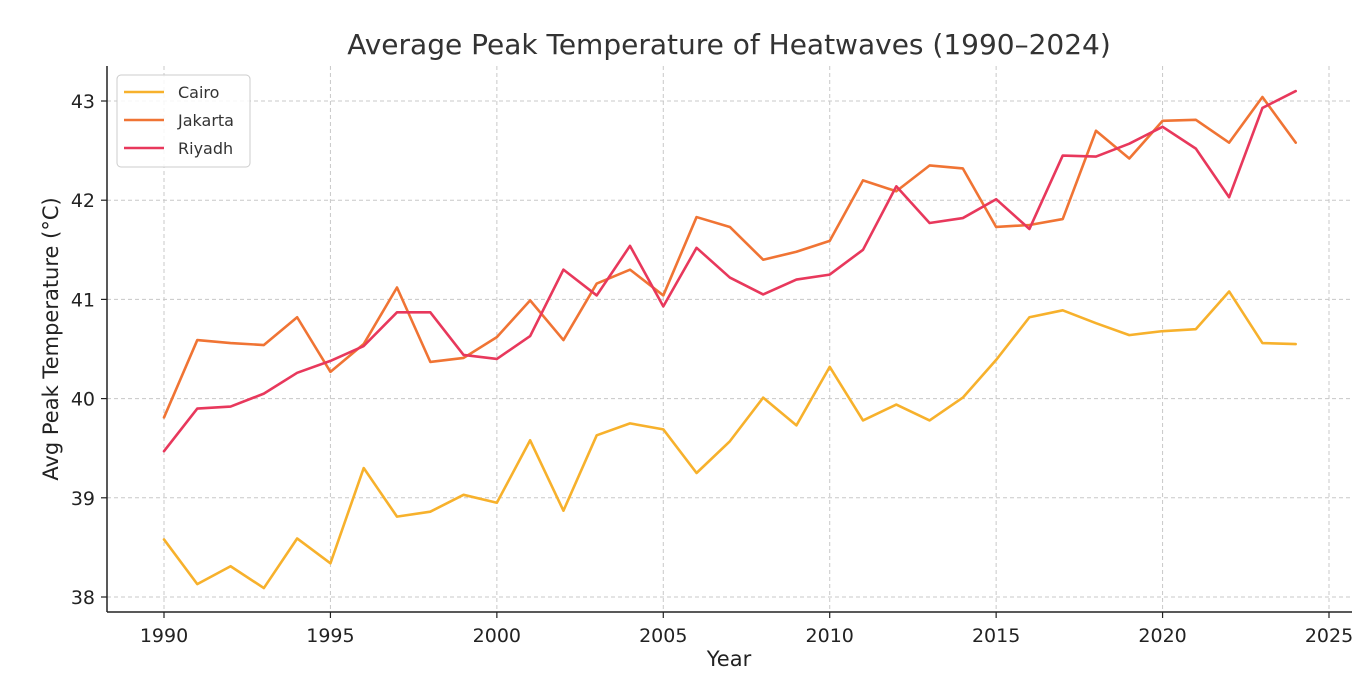 This screenshot has width=1366, height=688. I want to click on x-axis-label: Year, so click(729, 659).